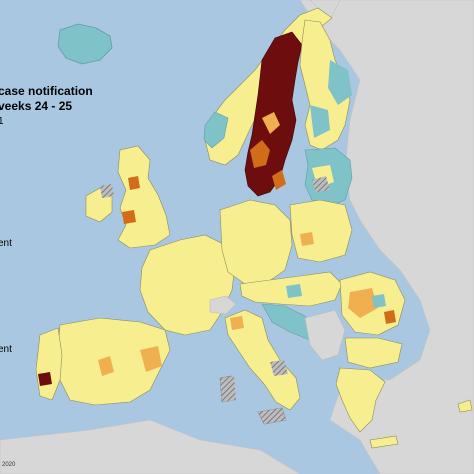 The image size is (474, 474). What do you see at coordinates (379, 301) in the screenshot?
I see `region-romania-teal` at bounding box center [379, 301].